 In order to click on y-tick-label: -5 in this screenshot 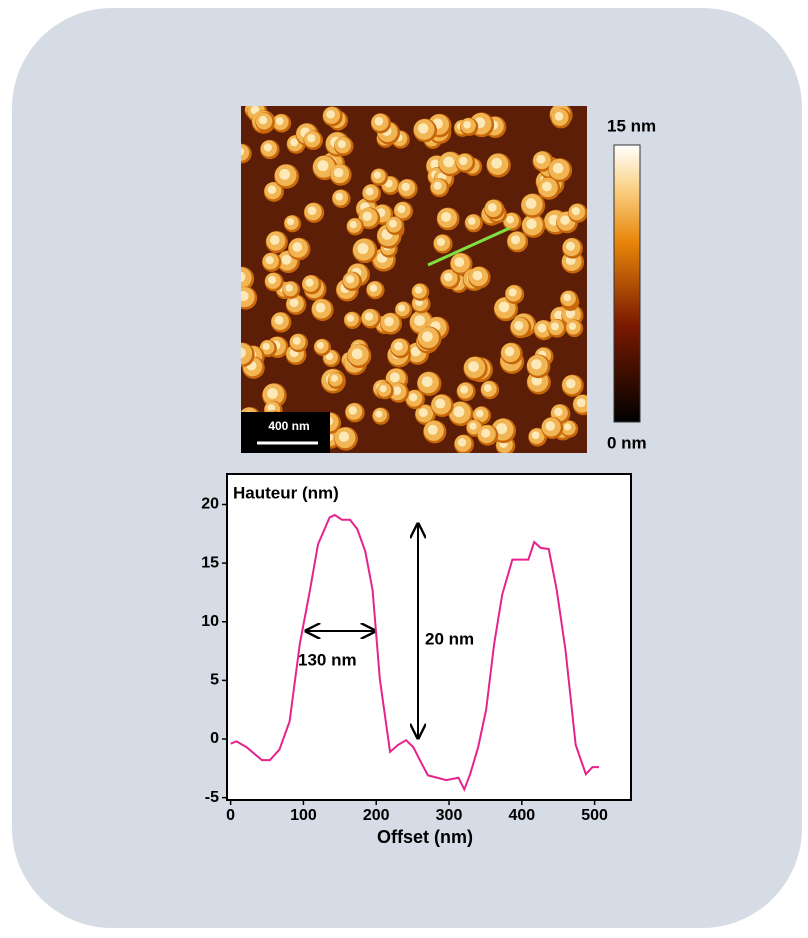, I will do `click(212, 797)`.